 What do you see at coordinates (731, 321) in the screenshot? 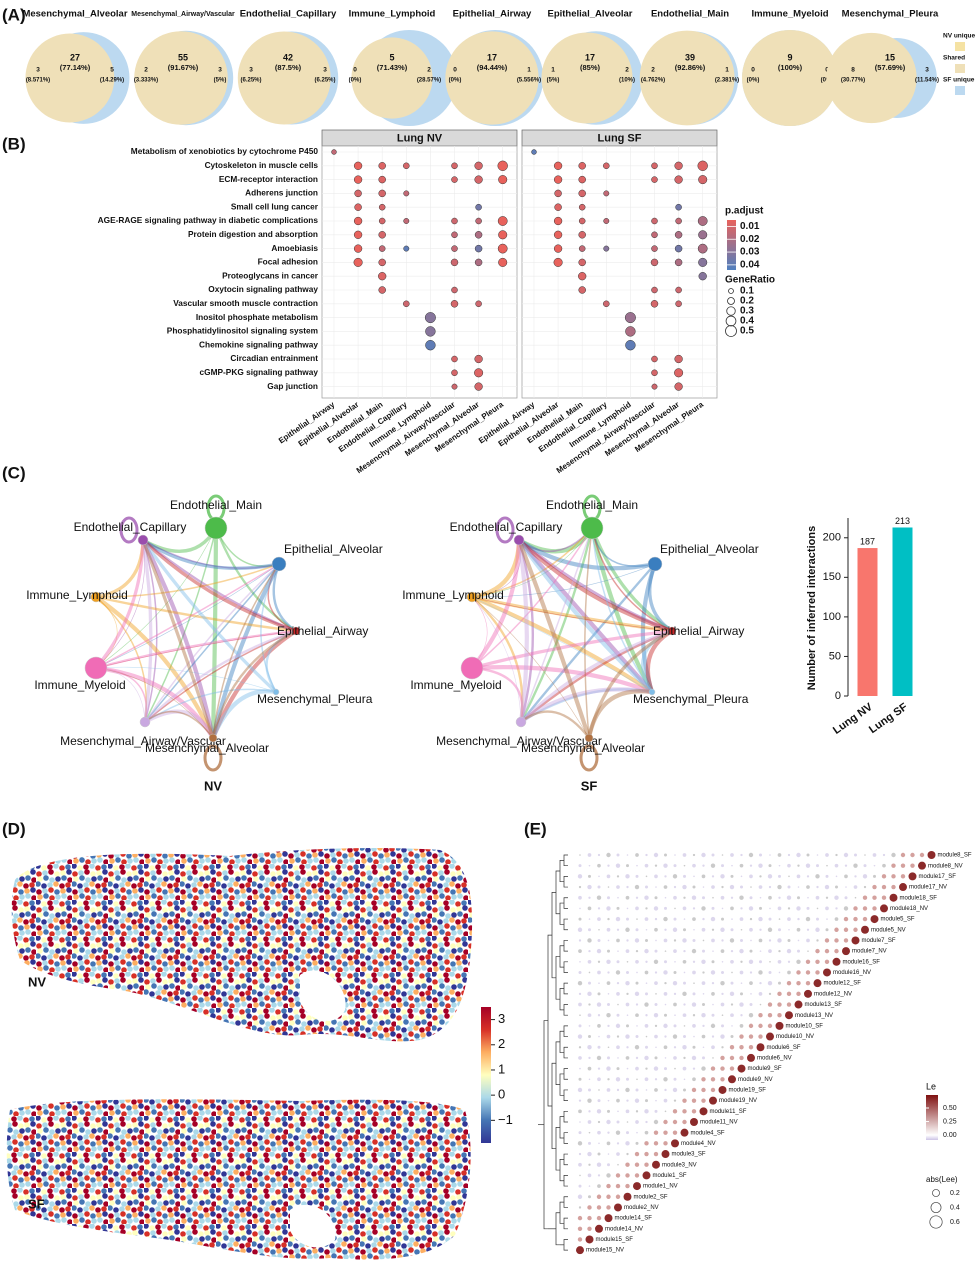
I see `size-key` at bounding box center [731, 321].